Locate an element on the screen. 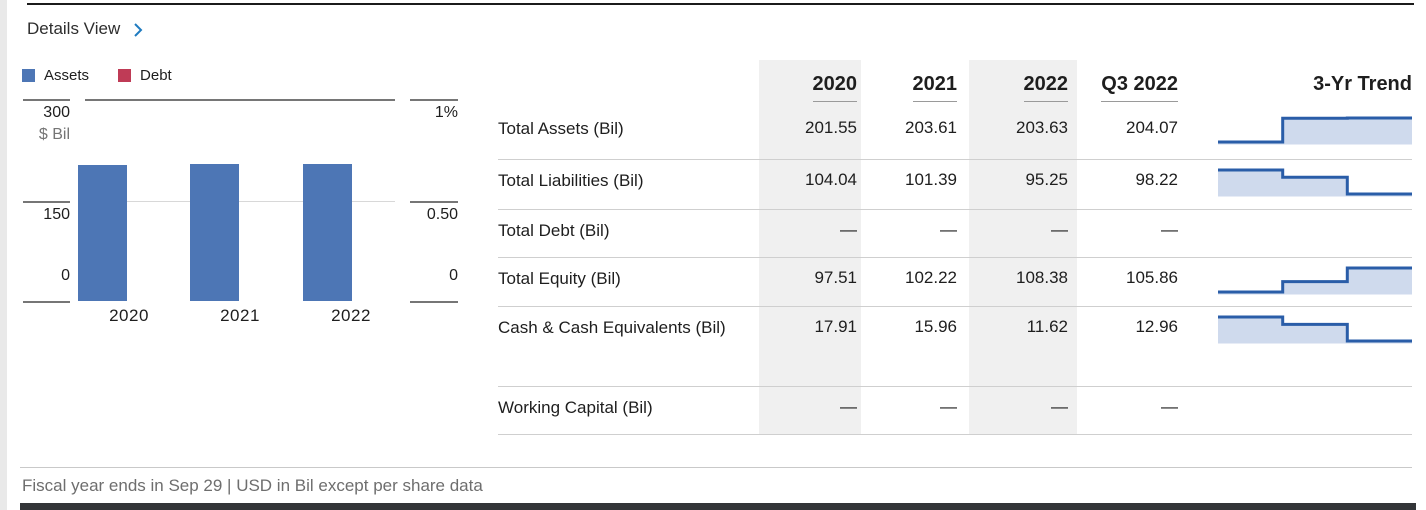 The width and height of the screenshot is (1426, 510). row-label: Total Assets (Bil) is located at coordinates (561, 128).